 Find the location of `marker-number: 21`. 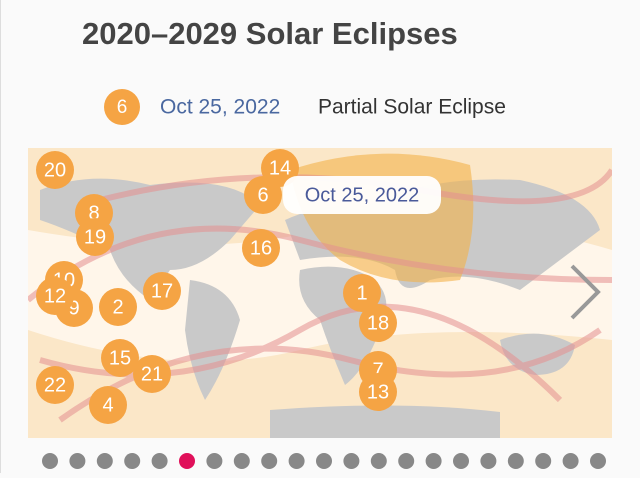

marker-number: 21 is located at coordinates (152, 374).